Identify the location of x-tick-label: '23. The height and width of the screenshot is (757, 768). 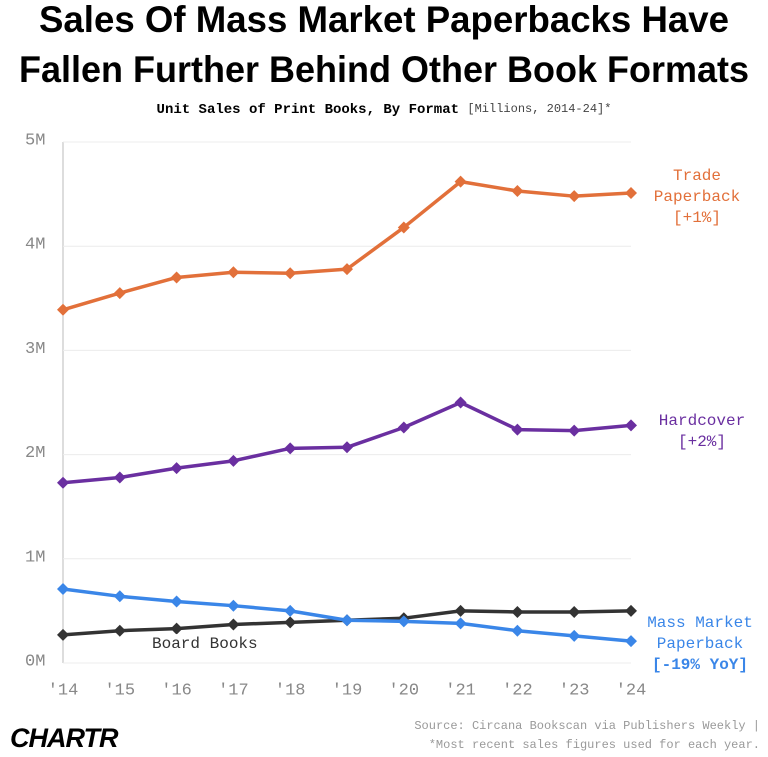
(574, 690).